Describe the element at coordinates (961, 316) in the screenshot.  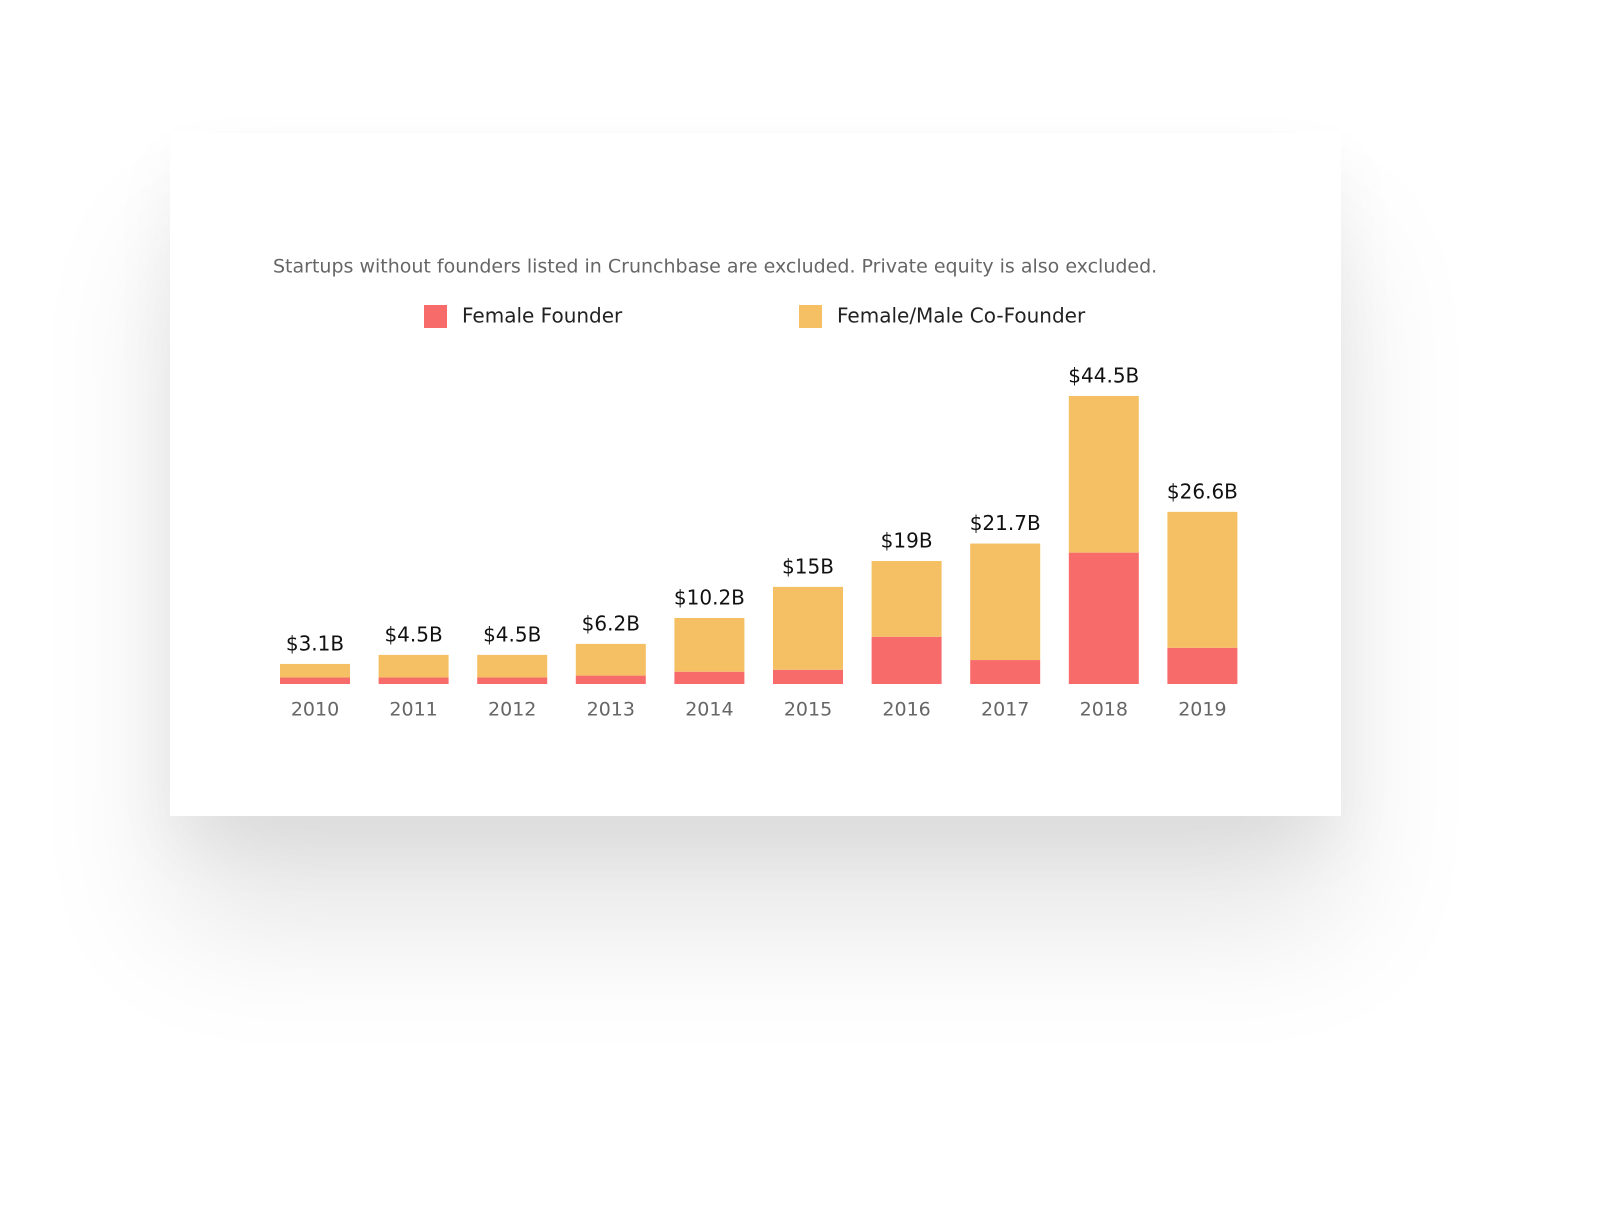
I see `legend-label: Female/Male Co-Founder` at that location.